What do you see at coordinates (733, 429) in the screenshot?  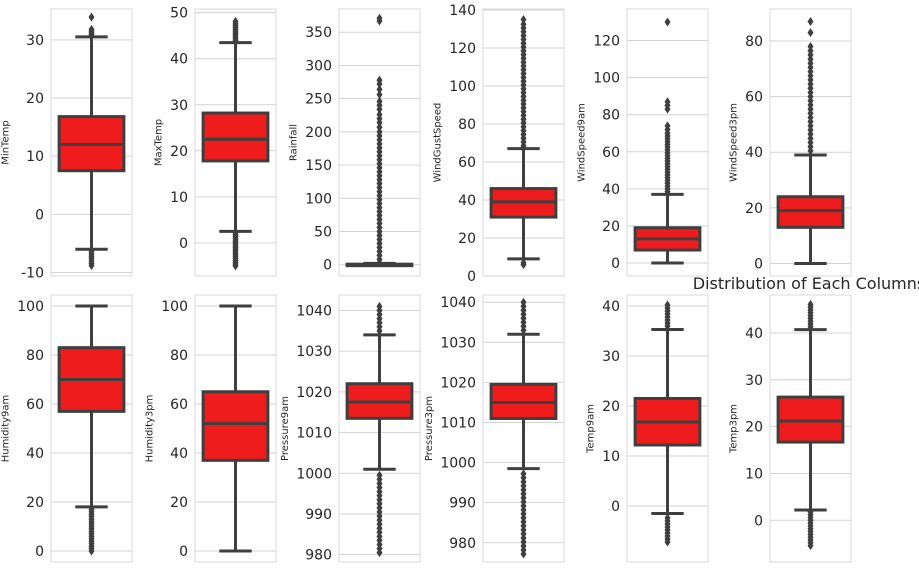 I see `y-axis-label: Temp3pm` at bounding box center [733, 429].